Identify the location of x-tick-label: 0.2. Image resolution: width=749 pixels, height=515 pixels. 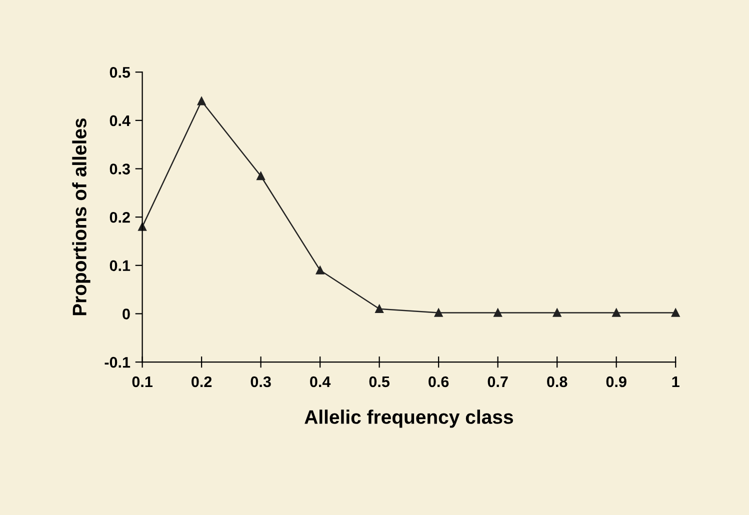
(202, 382).